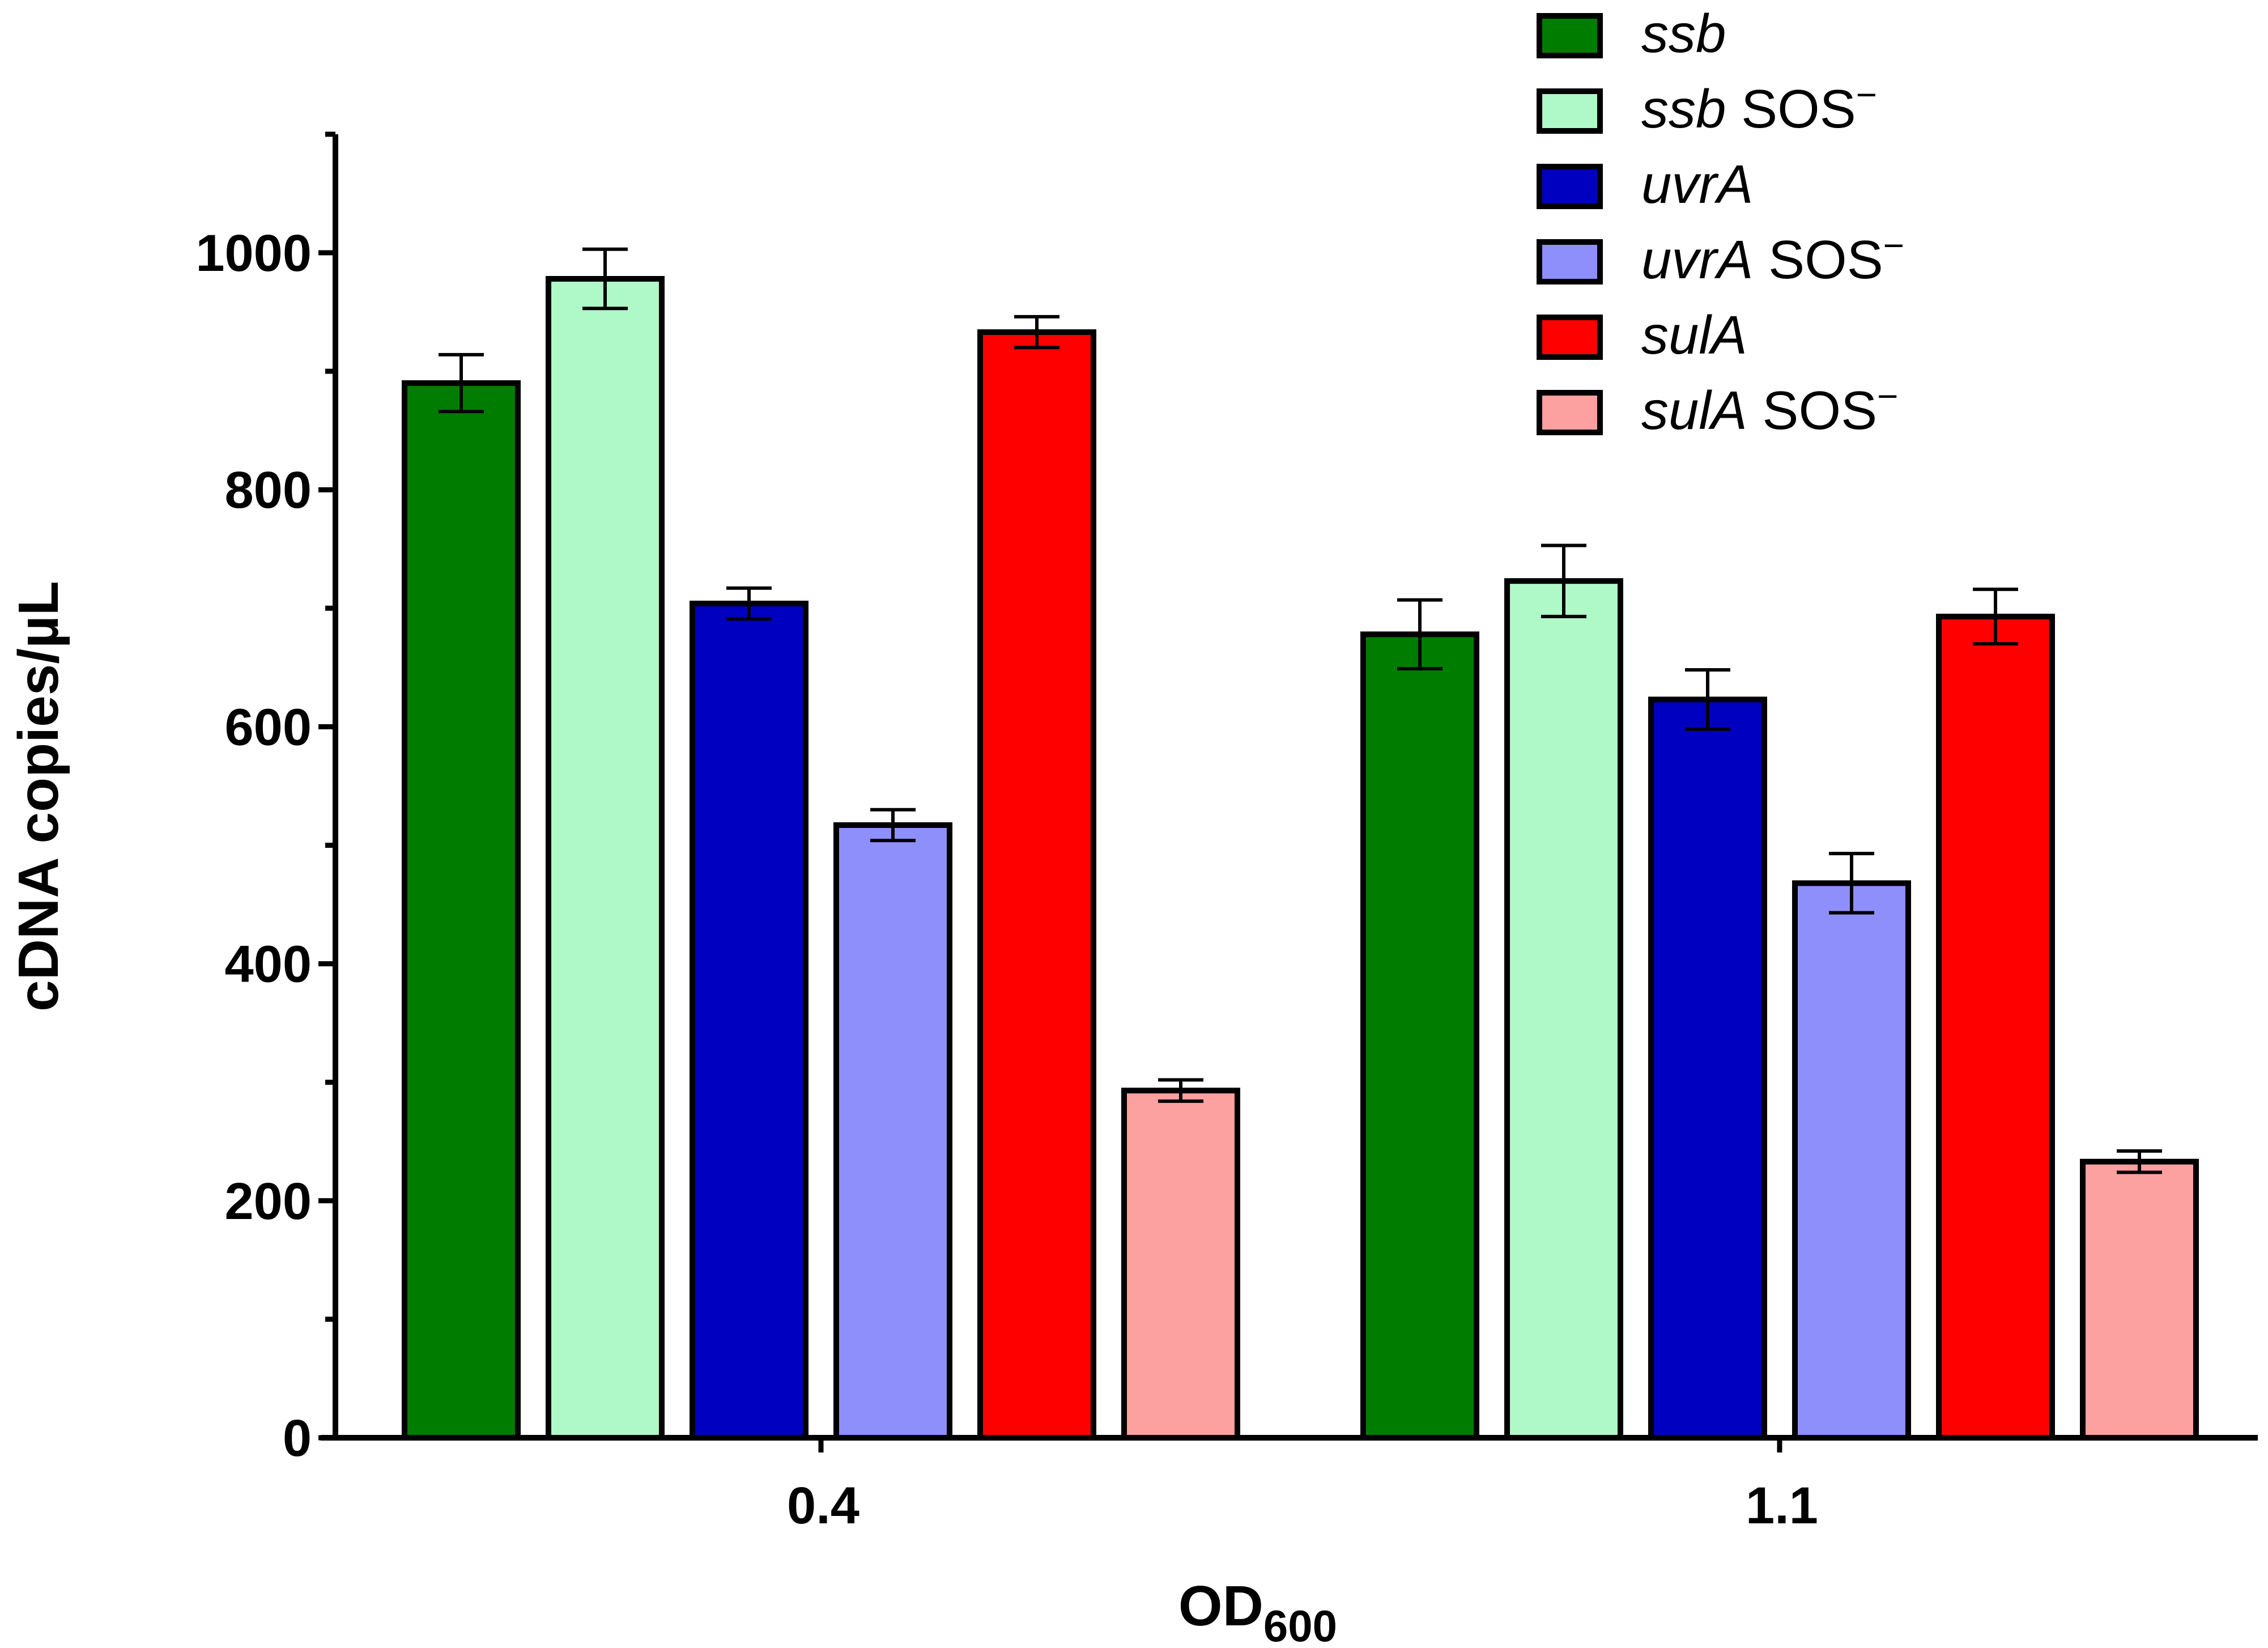 The width and height of the screenshot is (2268, 1648). What do you see at coordinates (1570, 261) in the screenshot?
I see `legend-swatch-uvrA-sos` at bounding box center [1570, 261].